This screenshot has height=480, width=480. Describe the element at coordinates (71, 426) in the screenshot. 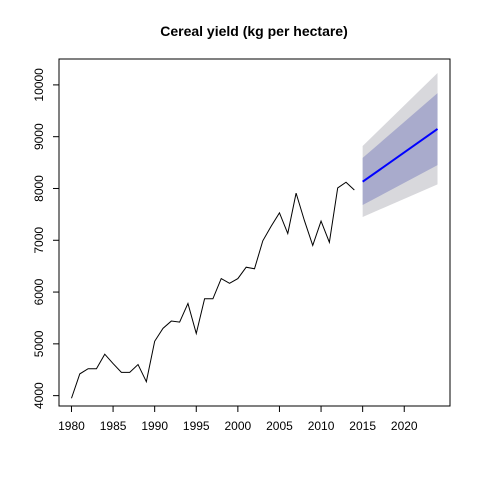

I see `x-tick-label: 1980` at that location.